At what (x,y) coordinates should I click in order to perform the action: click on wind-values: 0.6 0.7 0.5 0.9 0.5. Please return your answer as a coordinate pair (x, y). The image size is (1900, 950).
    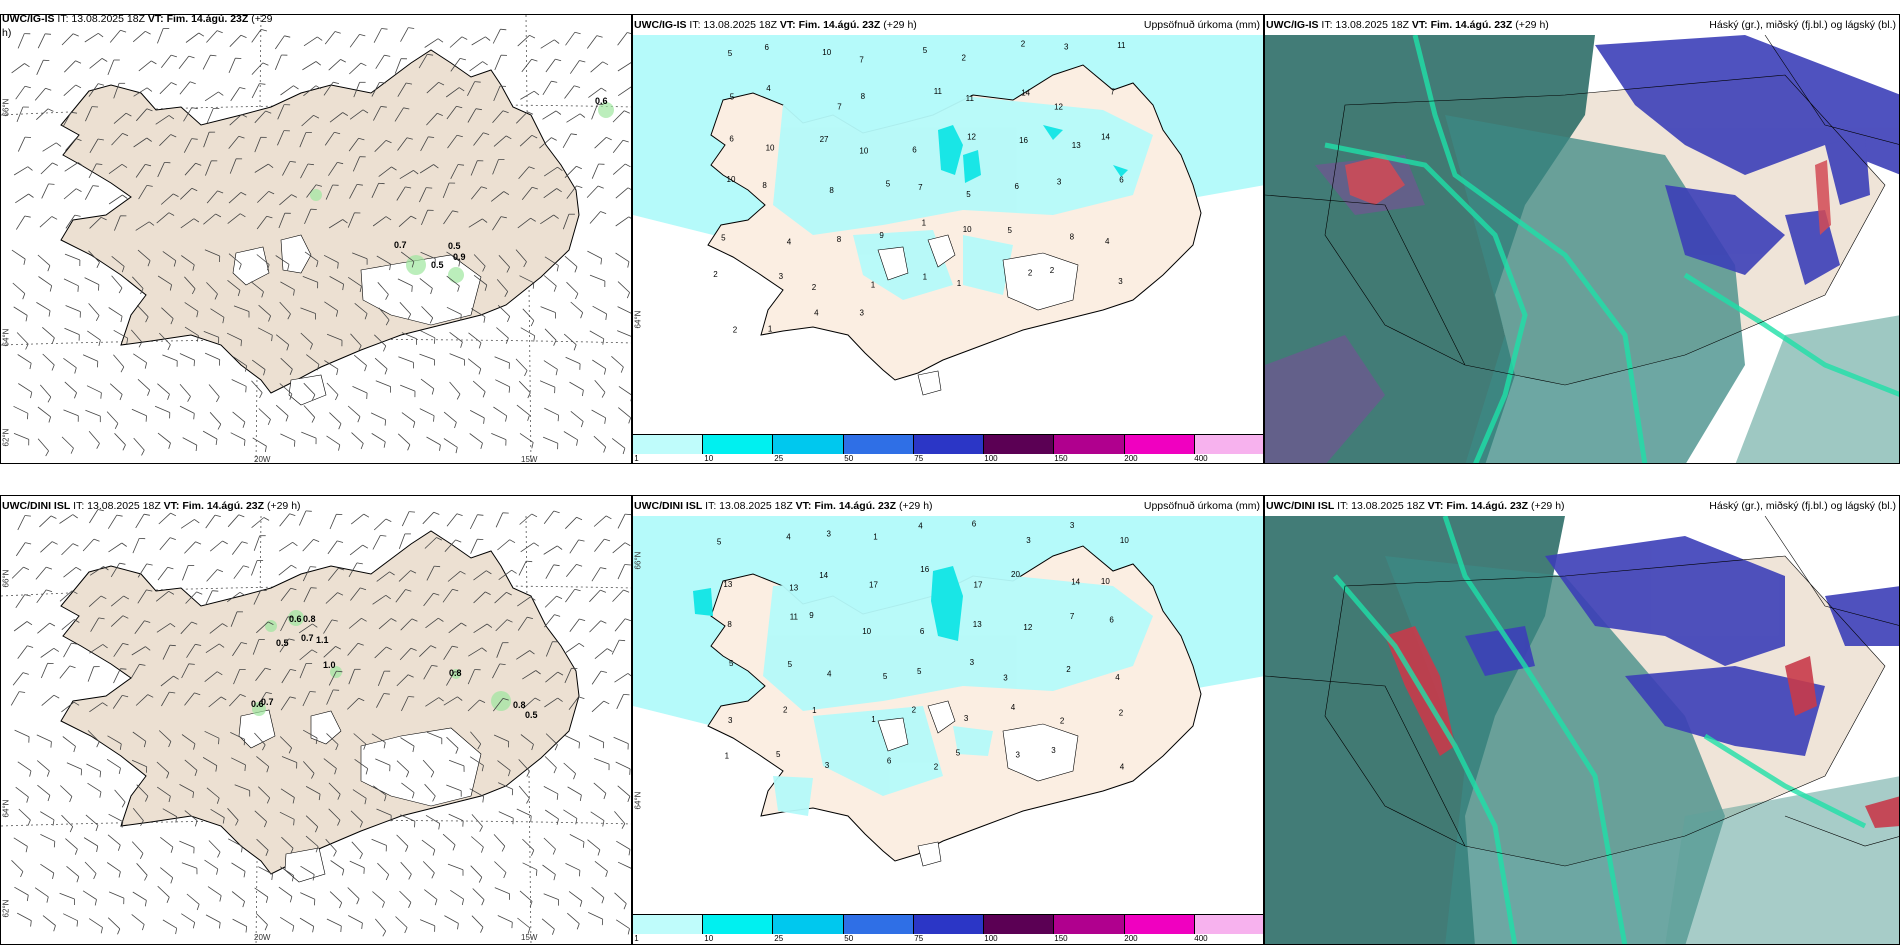
    Looking at the image, I should click on (501, 183).